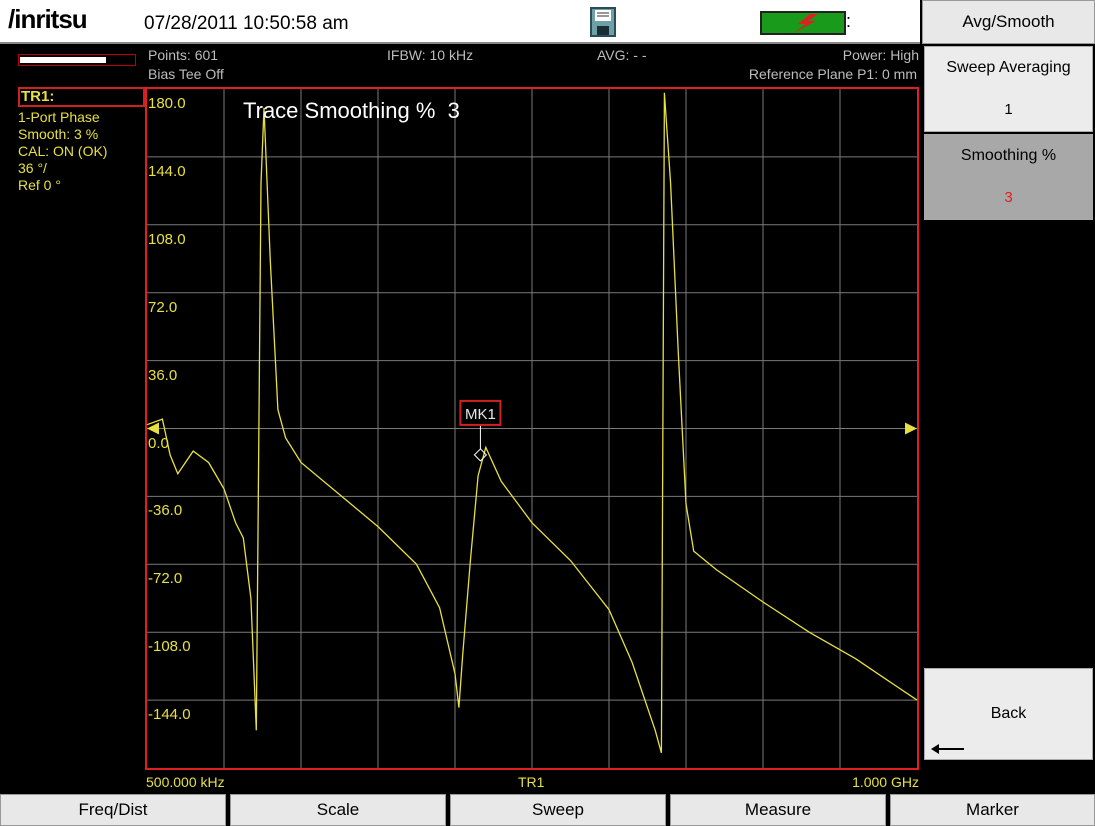  I want to click on ref-marker-right, so click(911, 428).